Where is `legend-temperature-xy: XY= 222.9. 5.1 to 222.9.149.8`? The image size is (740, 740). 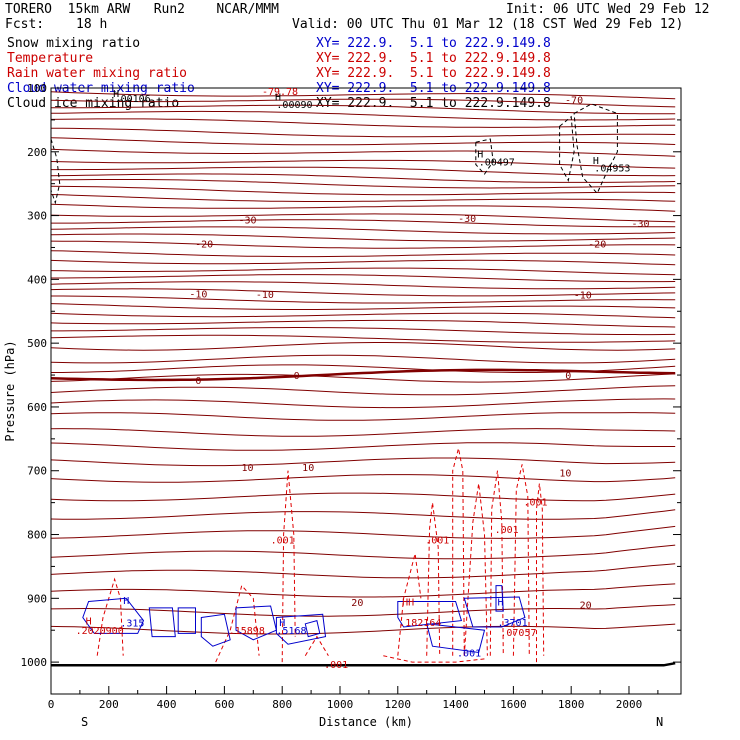
legend-temperature-xy: XY= 222.9. 5.1 to 222.9.149.8 is located at coordinates (433, 58).